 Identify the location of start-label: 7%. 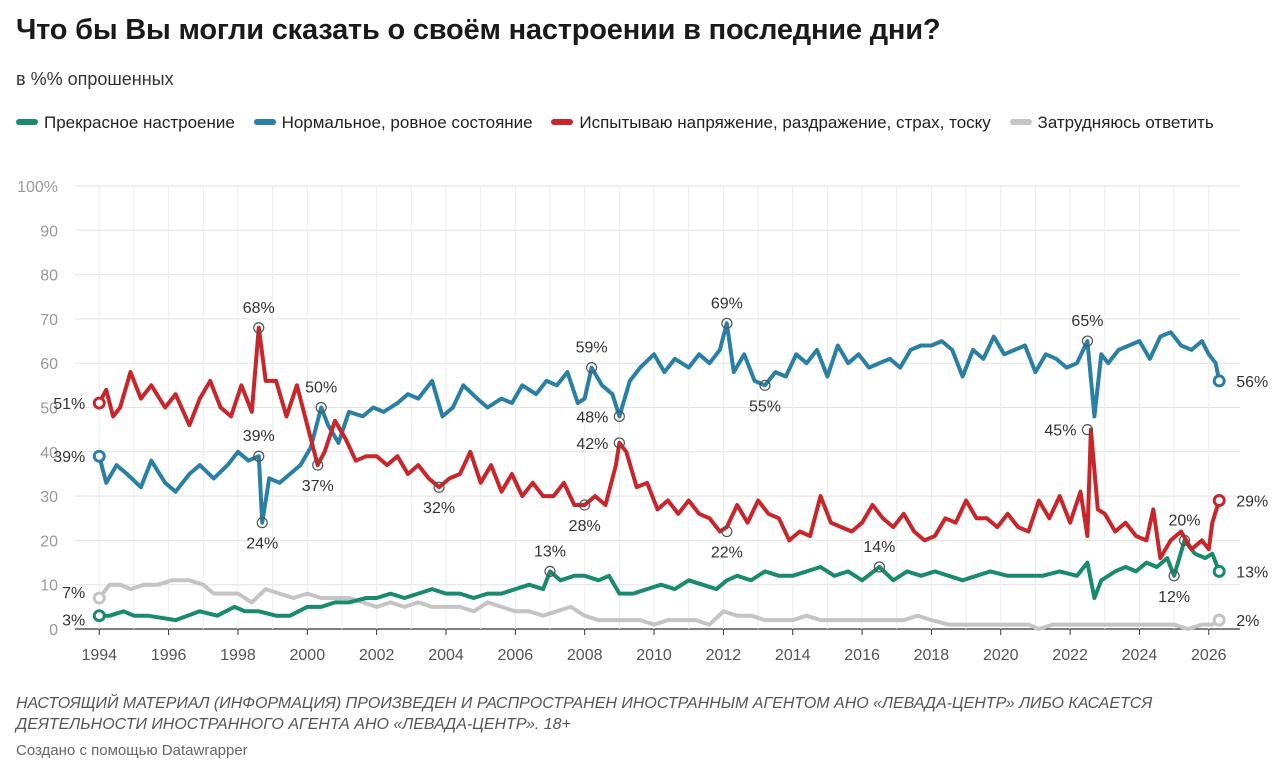
(73, 593).